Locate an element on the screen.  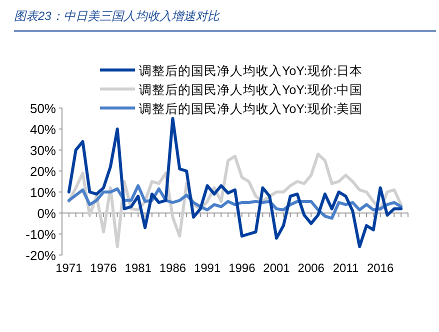
x-tick-label: 1971 is located at coordinates (69, 268).